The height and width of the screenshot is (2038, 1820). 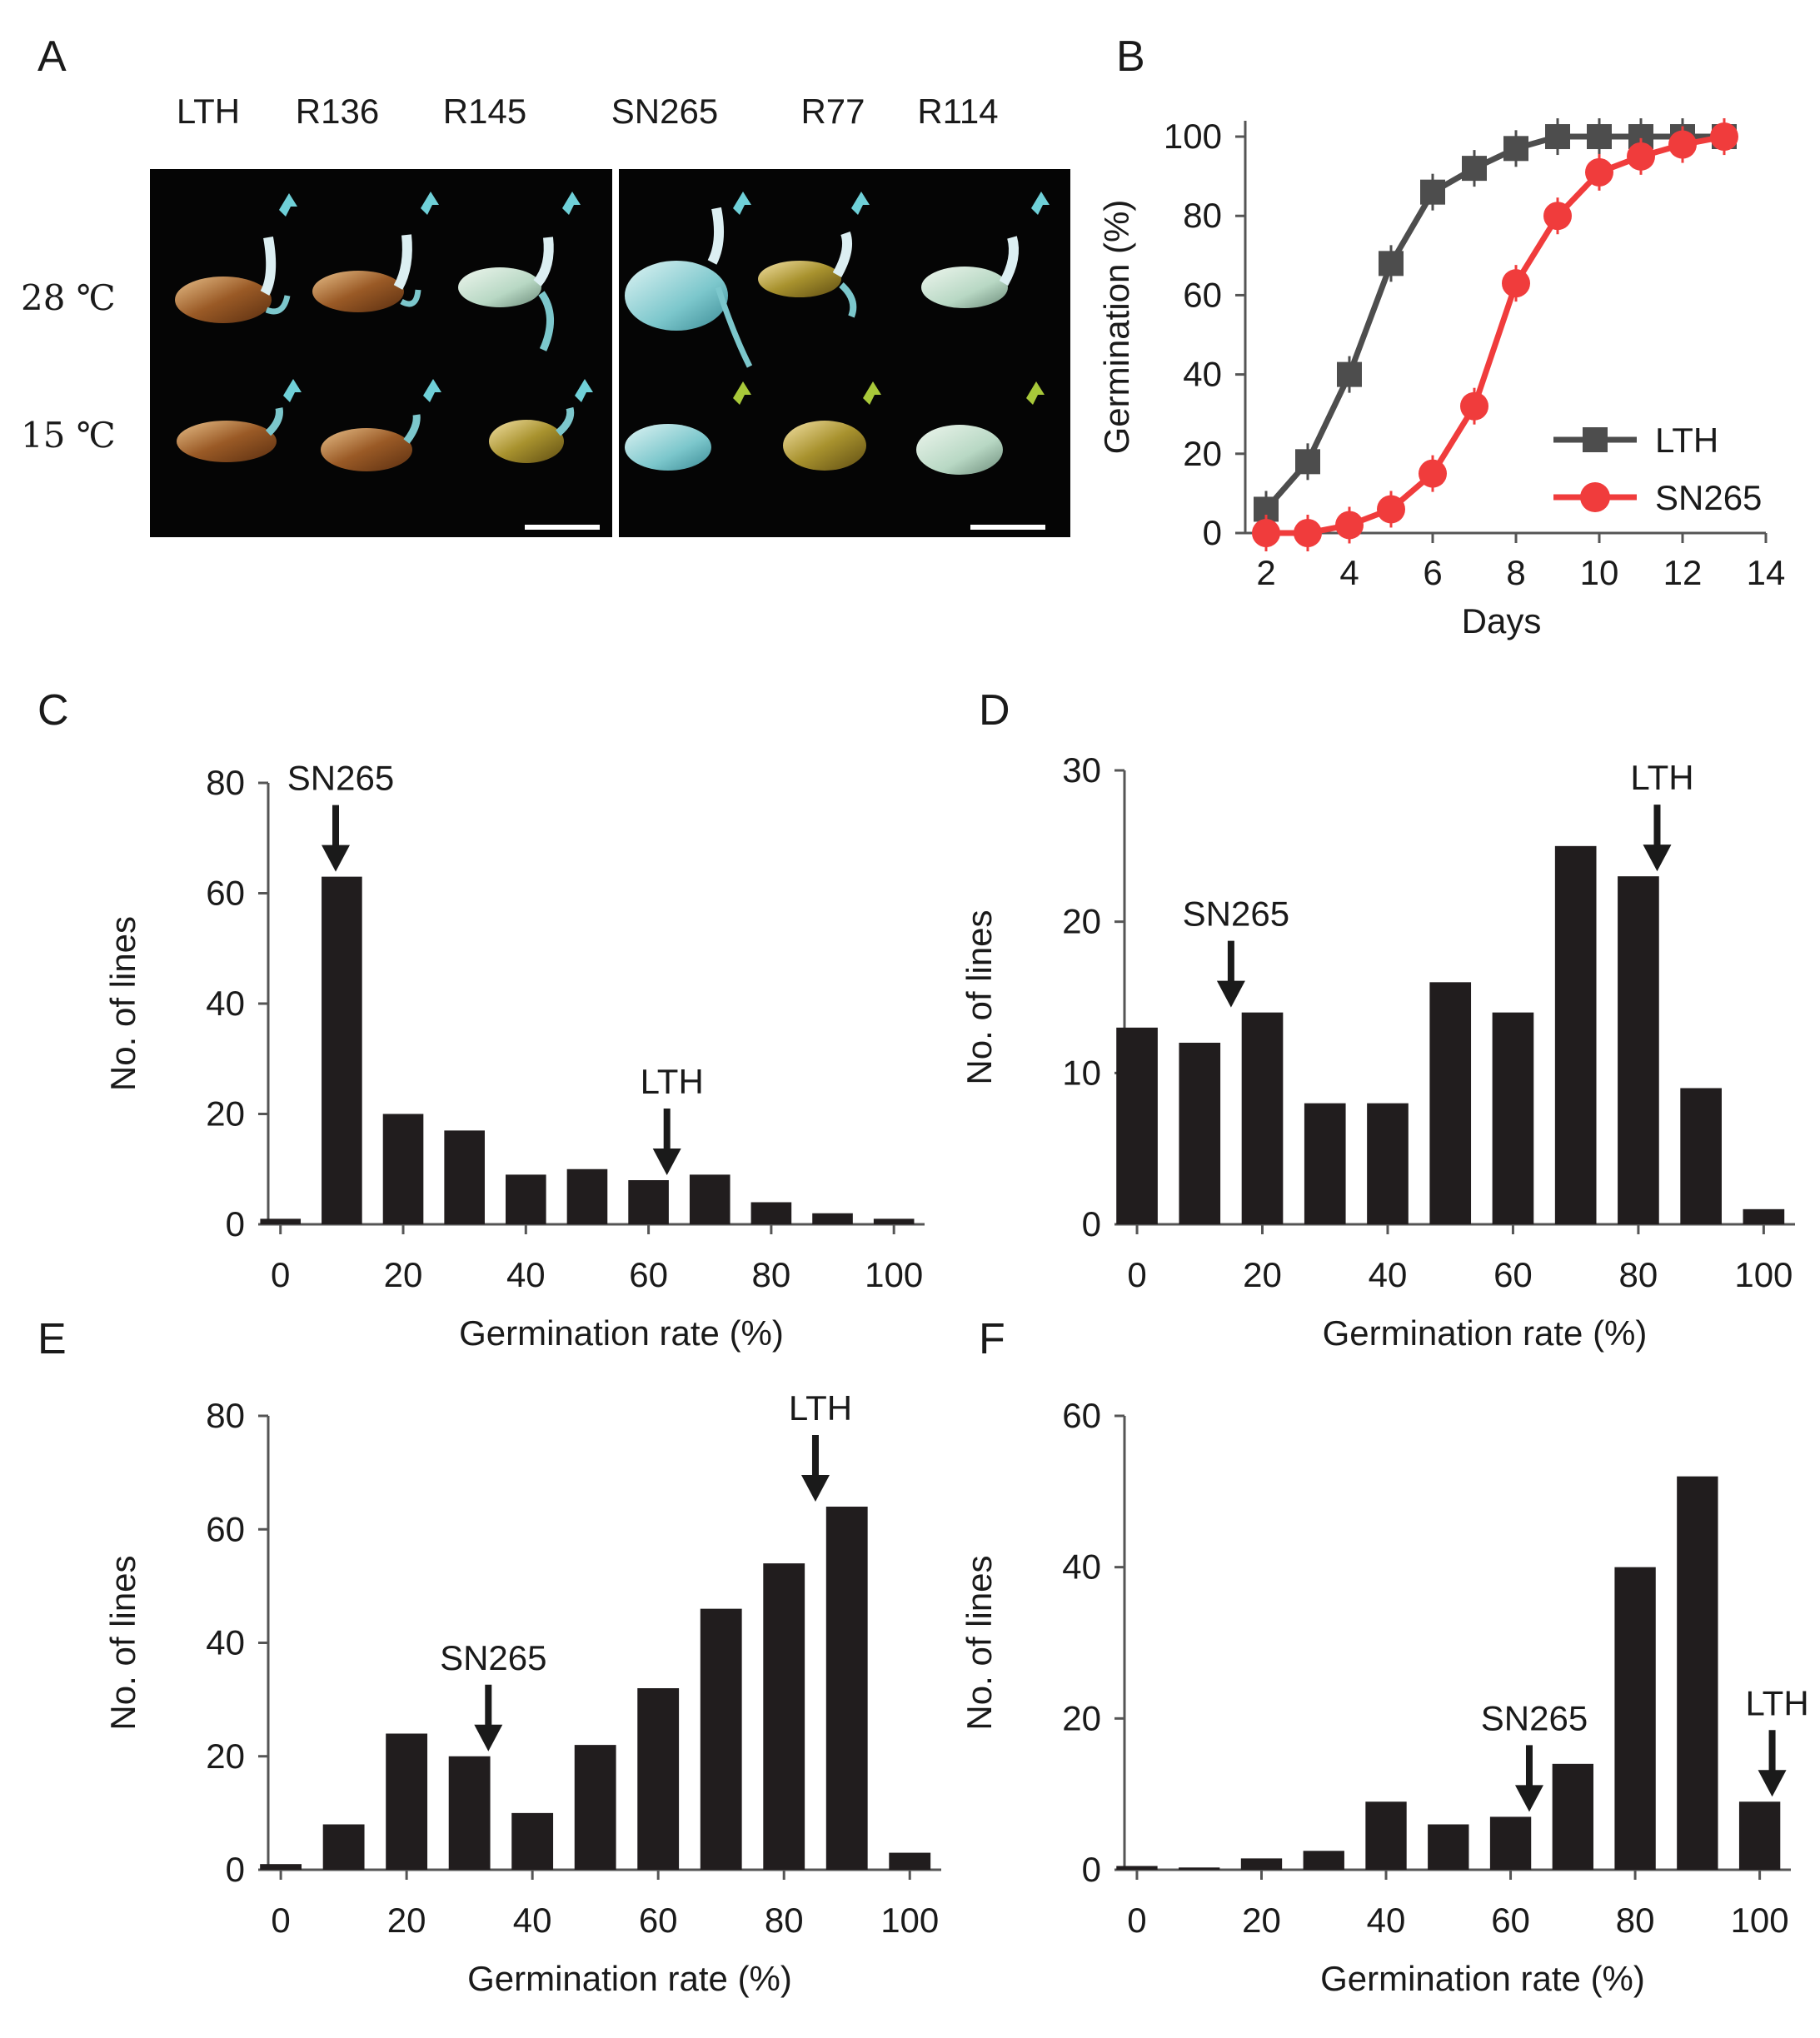 What do you see at coordinates (225, 1416) in the screenshot?
I see `chart-e-y-tick-label: 80` at bounding box center [225, 1416].